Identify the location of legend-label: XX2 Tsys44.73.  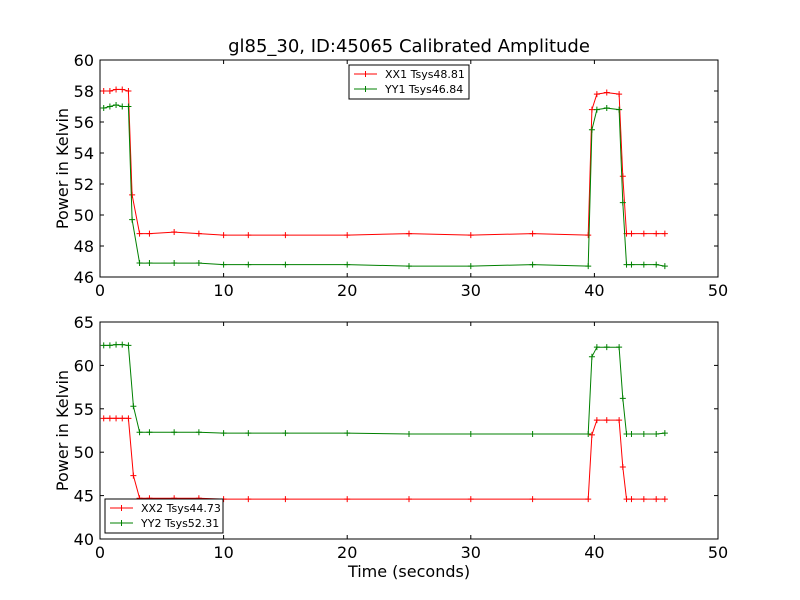
(181, 508).